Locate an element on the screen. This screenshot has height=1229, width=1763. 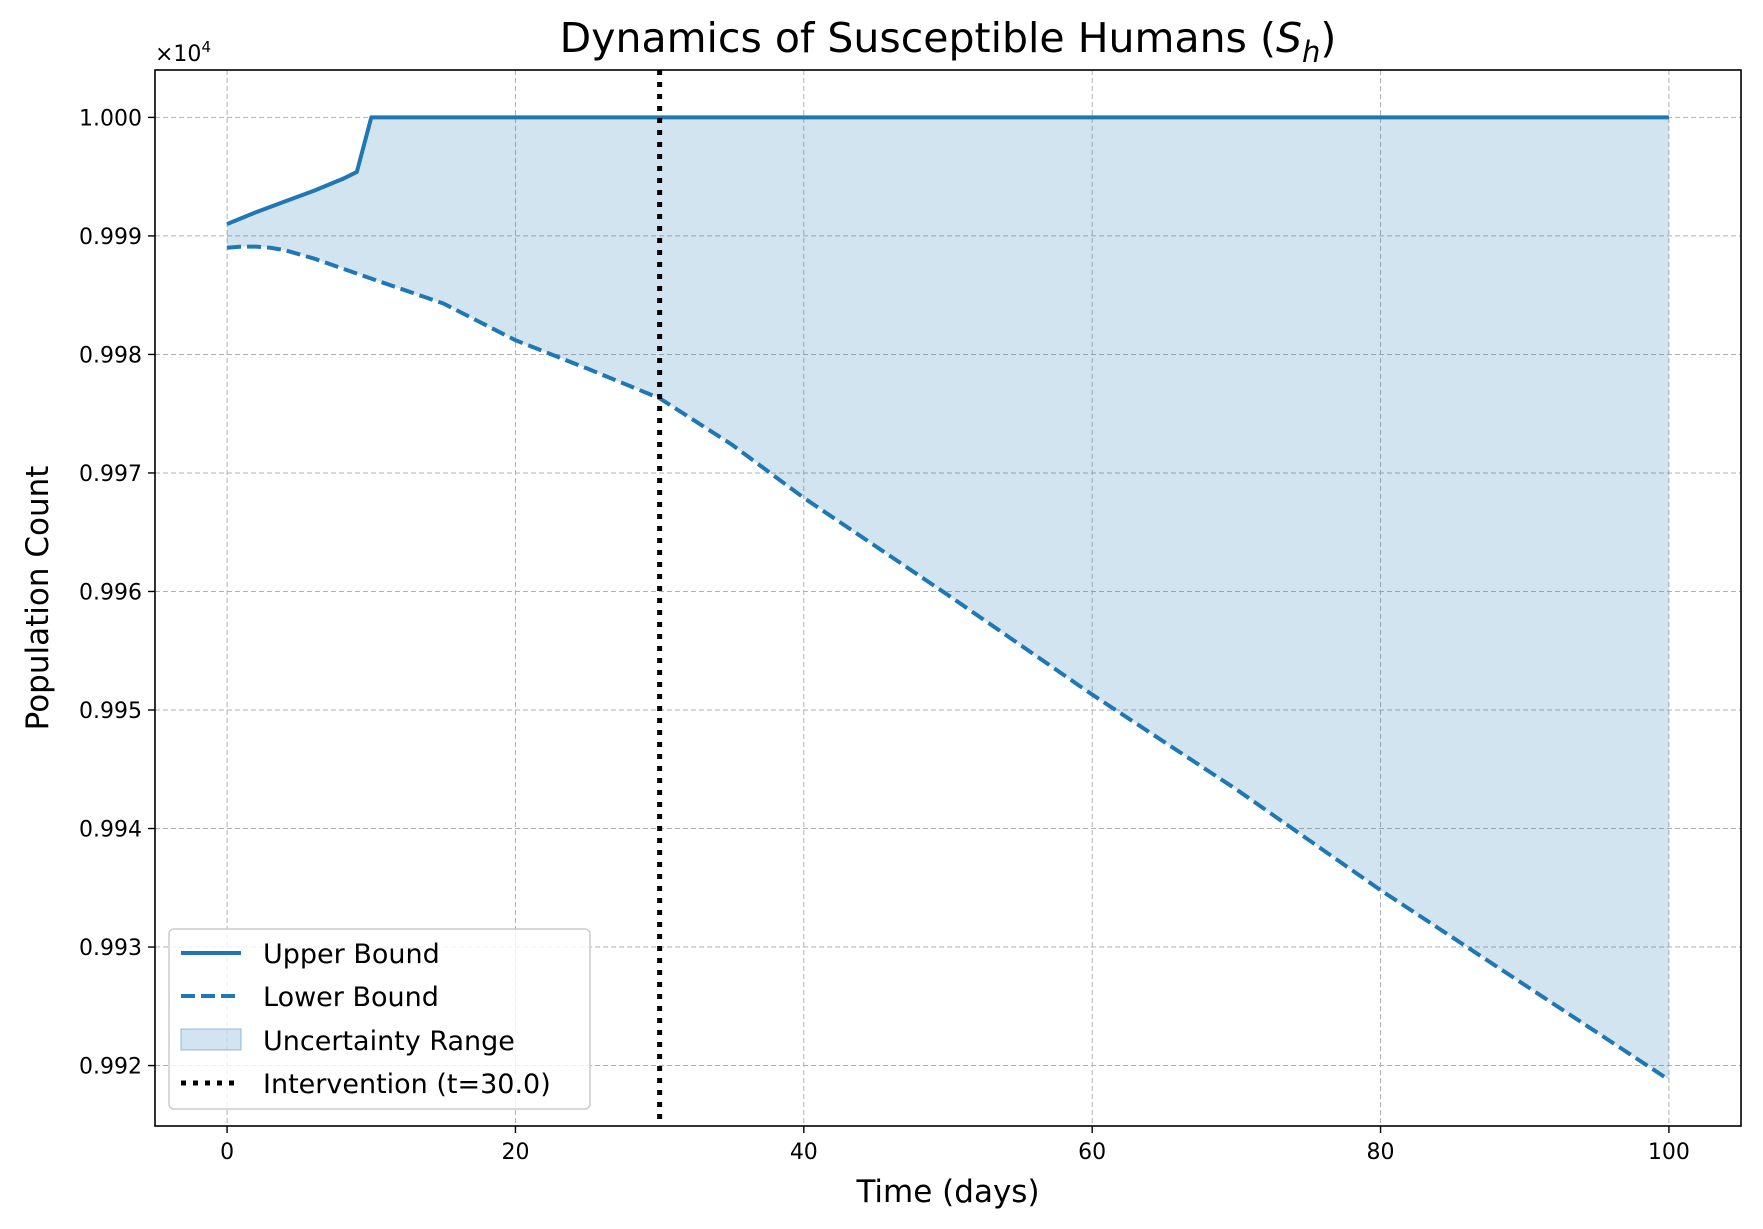
y-axis-multiplier-exponent: 4 is located at coordinates (206, 47).